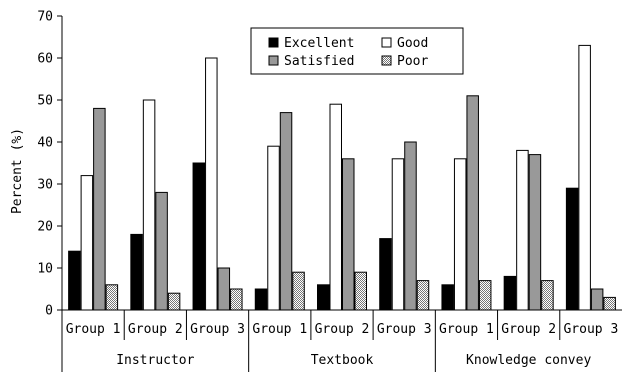 The width and height of the screenshot is (623, 372). Describe the element at coordinates (386, 42) in the screenshot. I see `legend-swatch-good` at that location.